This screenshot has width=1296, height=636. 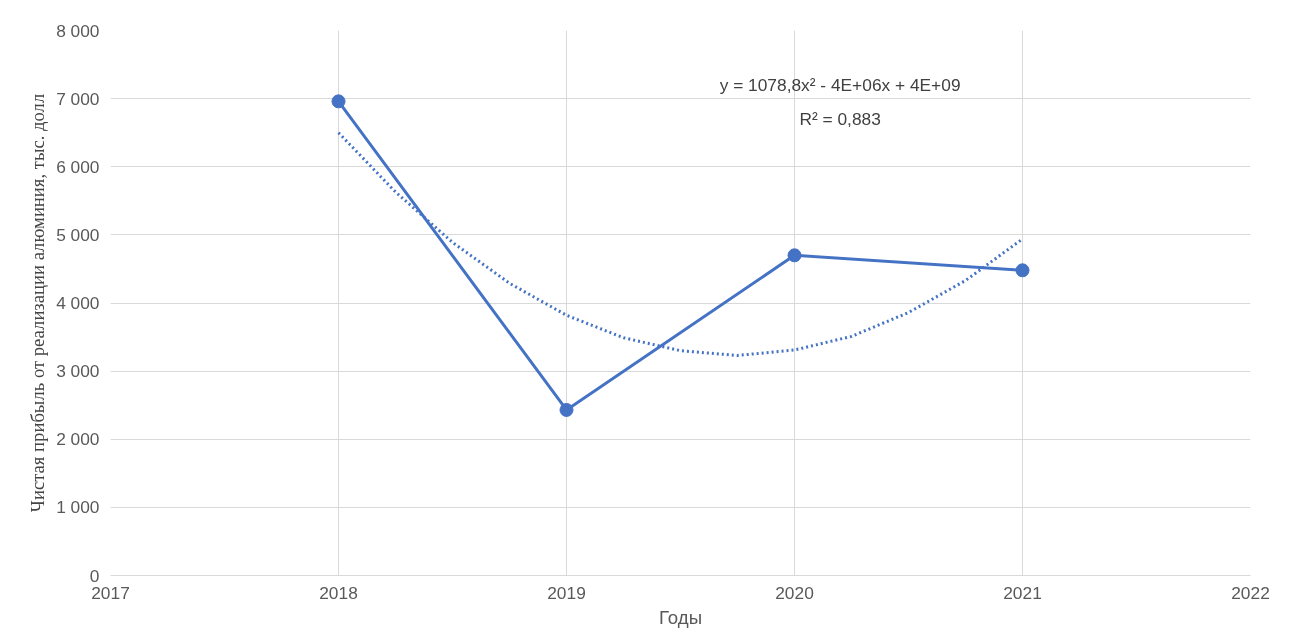 What do you see at coordinates (78, 30) in the screenshot?
I see `y-tick-label: 8 000` at bounding box center [78, 30].